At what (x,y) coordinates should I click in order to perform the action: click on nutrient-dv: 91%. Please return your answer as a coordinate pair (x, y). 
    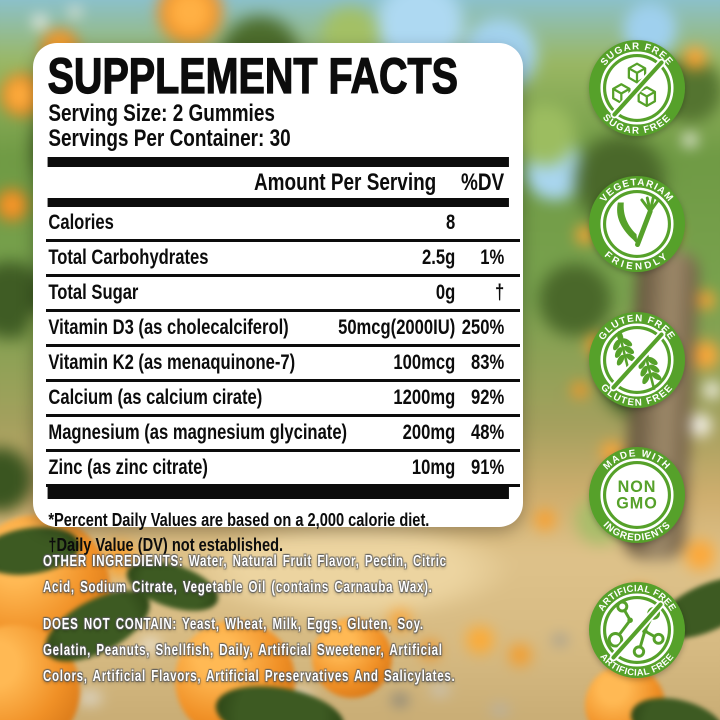
    Looking at the image, I should click on (487, 467).